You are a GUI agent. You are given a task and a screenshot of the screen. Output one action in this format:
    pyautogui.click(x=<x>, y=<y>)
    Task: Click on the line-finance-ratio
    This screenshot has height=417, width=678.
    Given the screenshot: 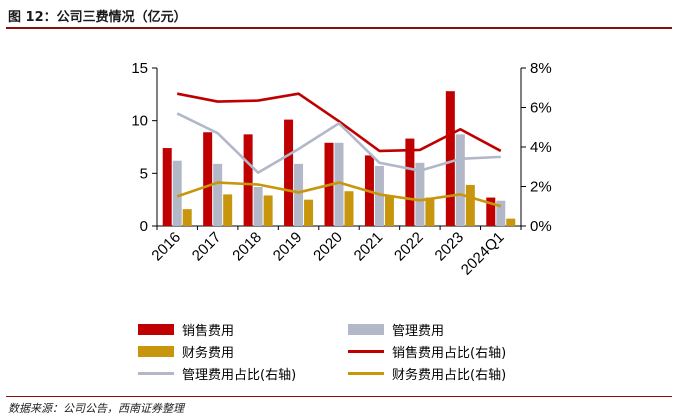 What is the action you would take?
    pyautogui.click(x=339, y=194)
    